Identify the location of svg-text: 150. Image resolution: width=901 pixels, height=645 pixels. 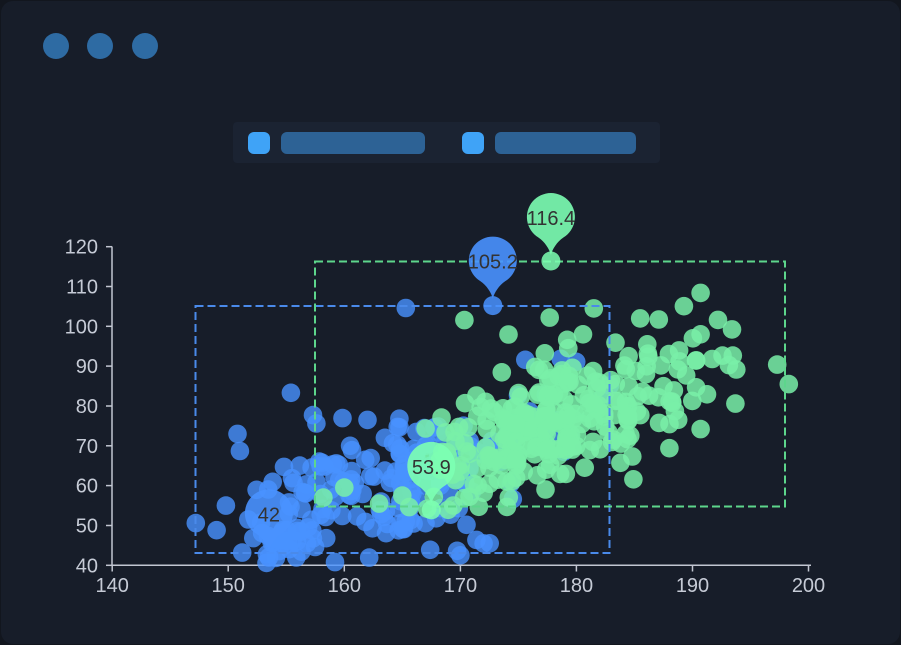
(228, 586).